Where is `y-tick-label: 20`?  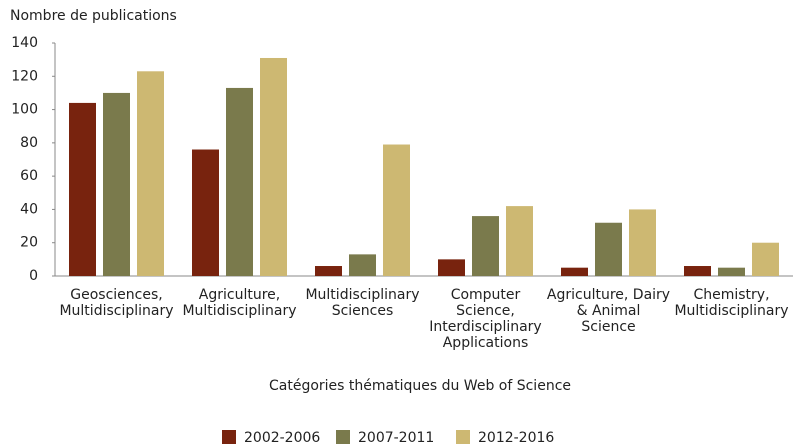 y-tick-label: 20 is located at coordinates (29, 243).